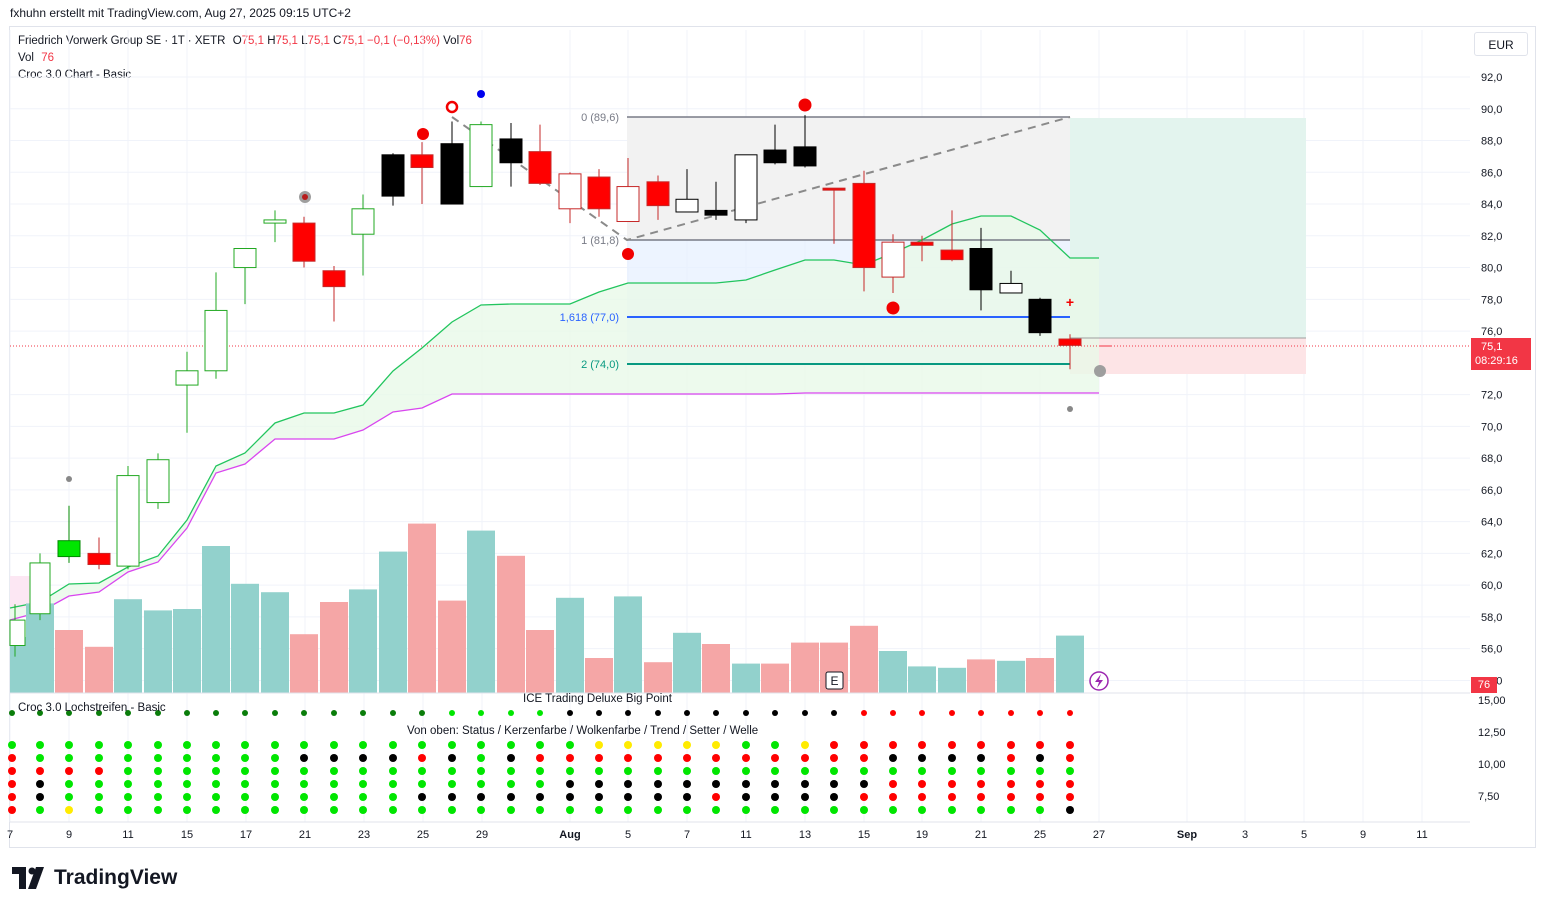 This screenshot has width=1546, height=909. What do you see at coordinates (127, 835) in the screenshot?
I see `time-tick-label: 11` at bounding box center [127, 835].